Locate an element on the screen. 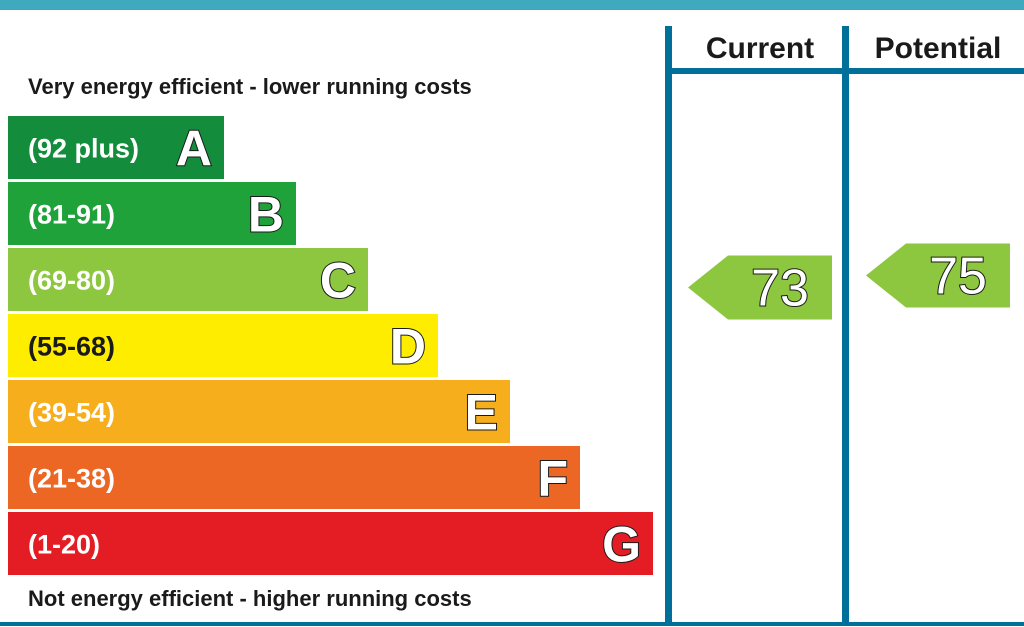 The image size is (1024, 627). potential-rating-arrow: 75 is located at coordinates (938, 275).